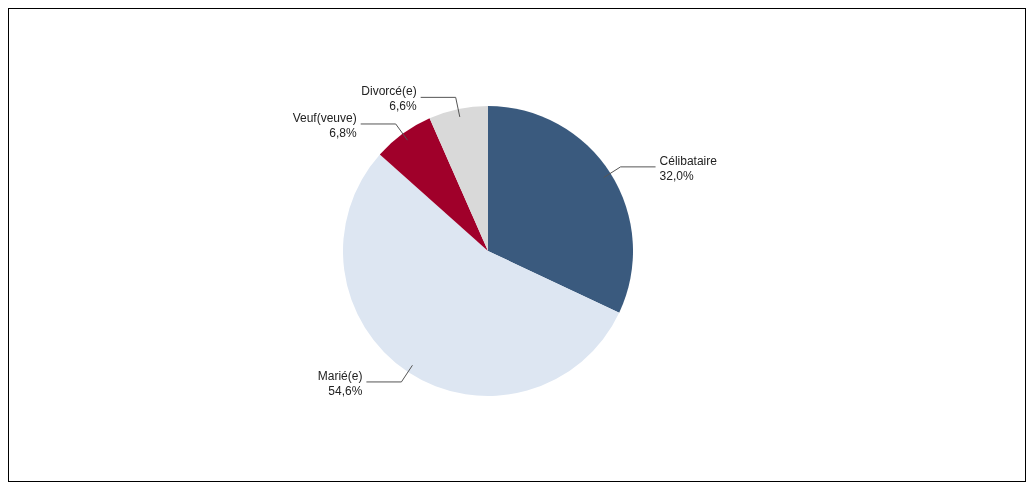  What do you see at coordinates (343, 132) in the screenshot?
I see `data-label: 6,8%` at bounding box center [343, 132].